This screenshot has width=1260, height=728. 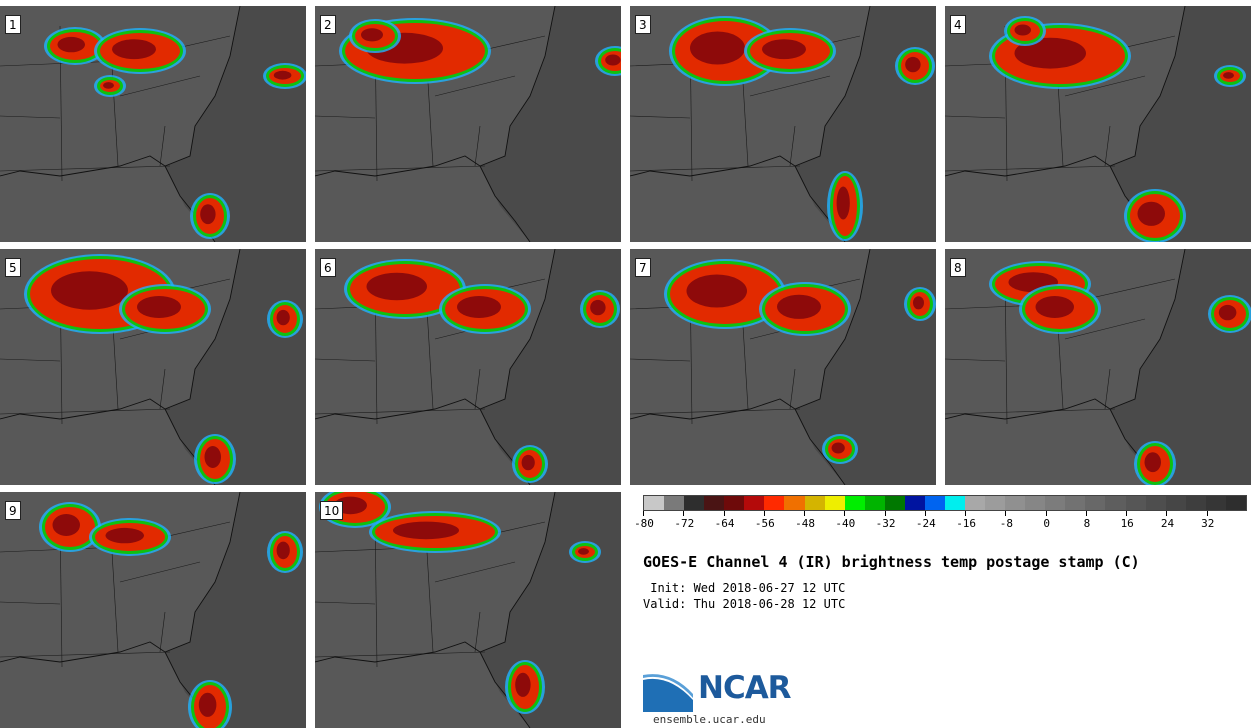 I want to click on member-number-label: 6, so click(x=328, y=267).